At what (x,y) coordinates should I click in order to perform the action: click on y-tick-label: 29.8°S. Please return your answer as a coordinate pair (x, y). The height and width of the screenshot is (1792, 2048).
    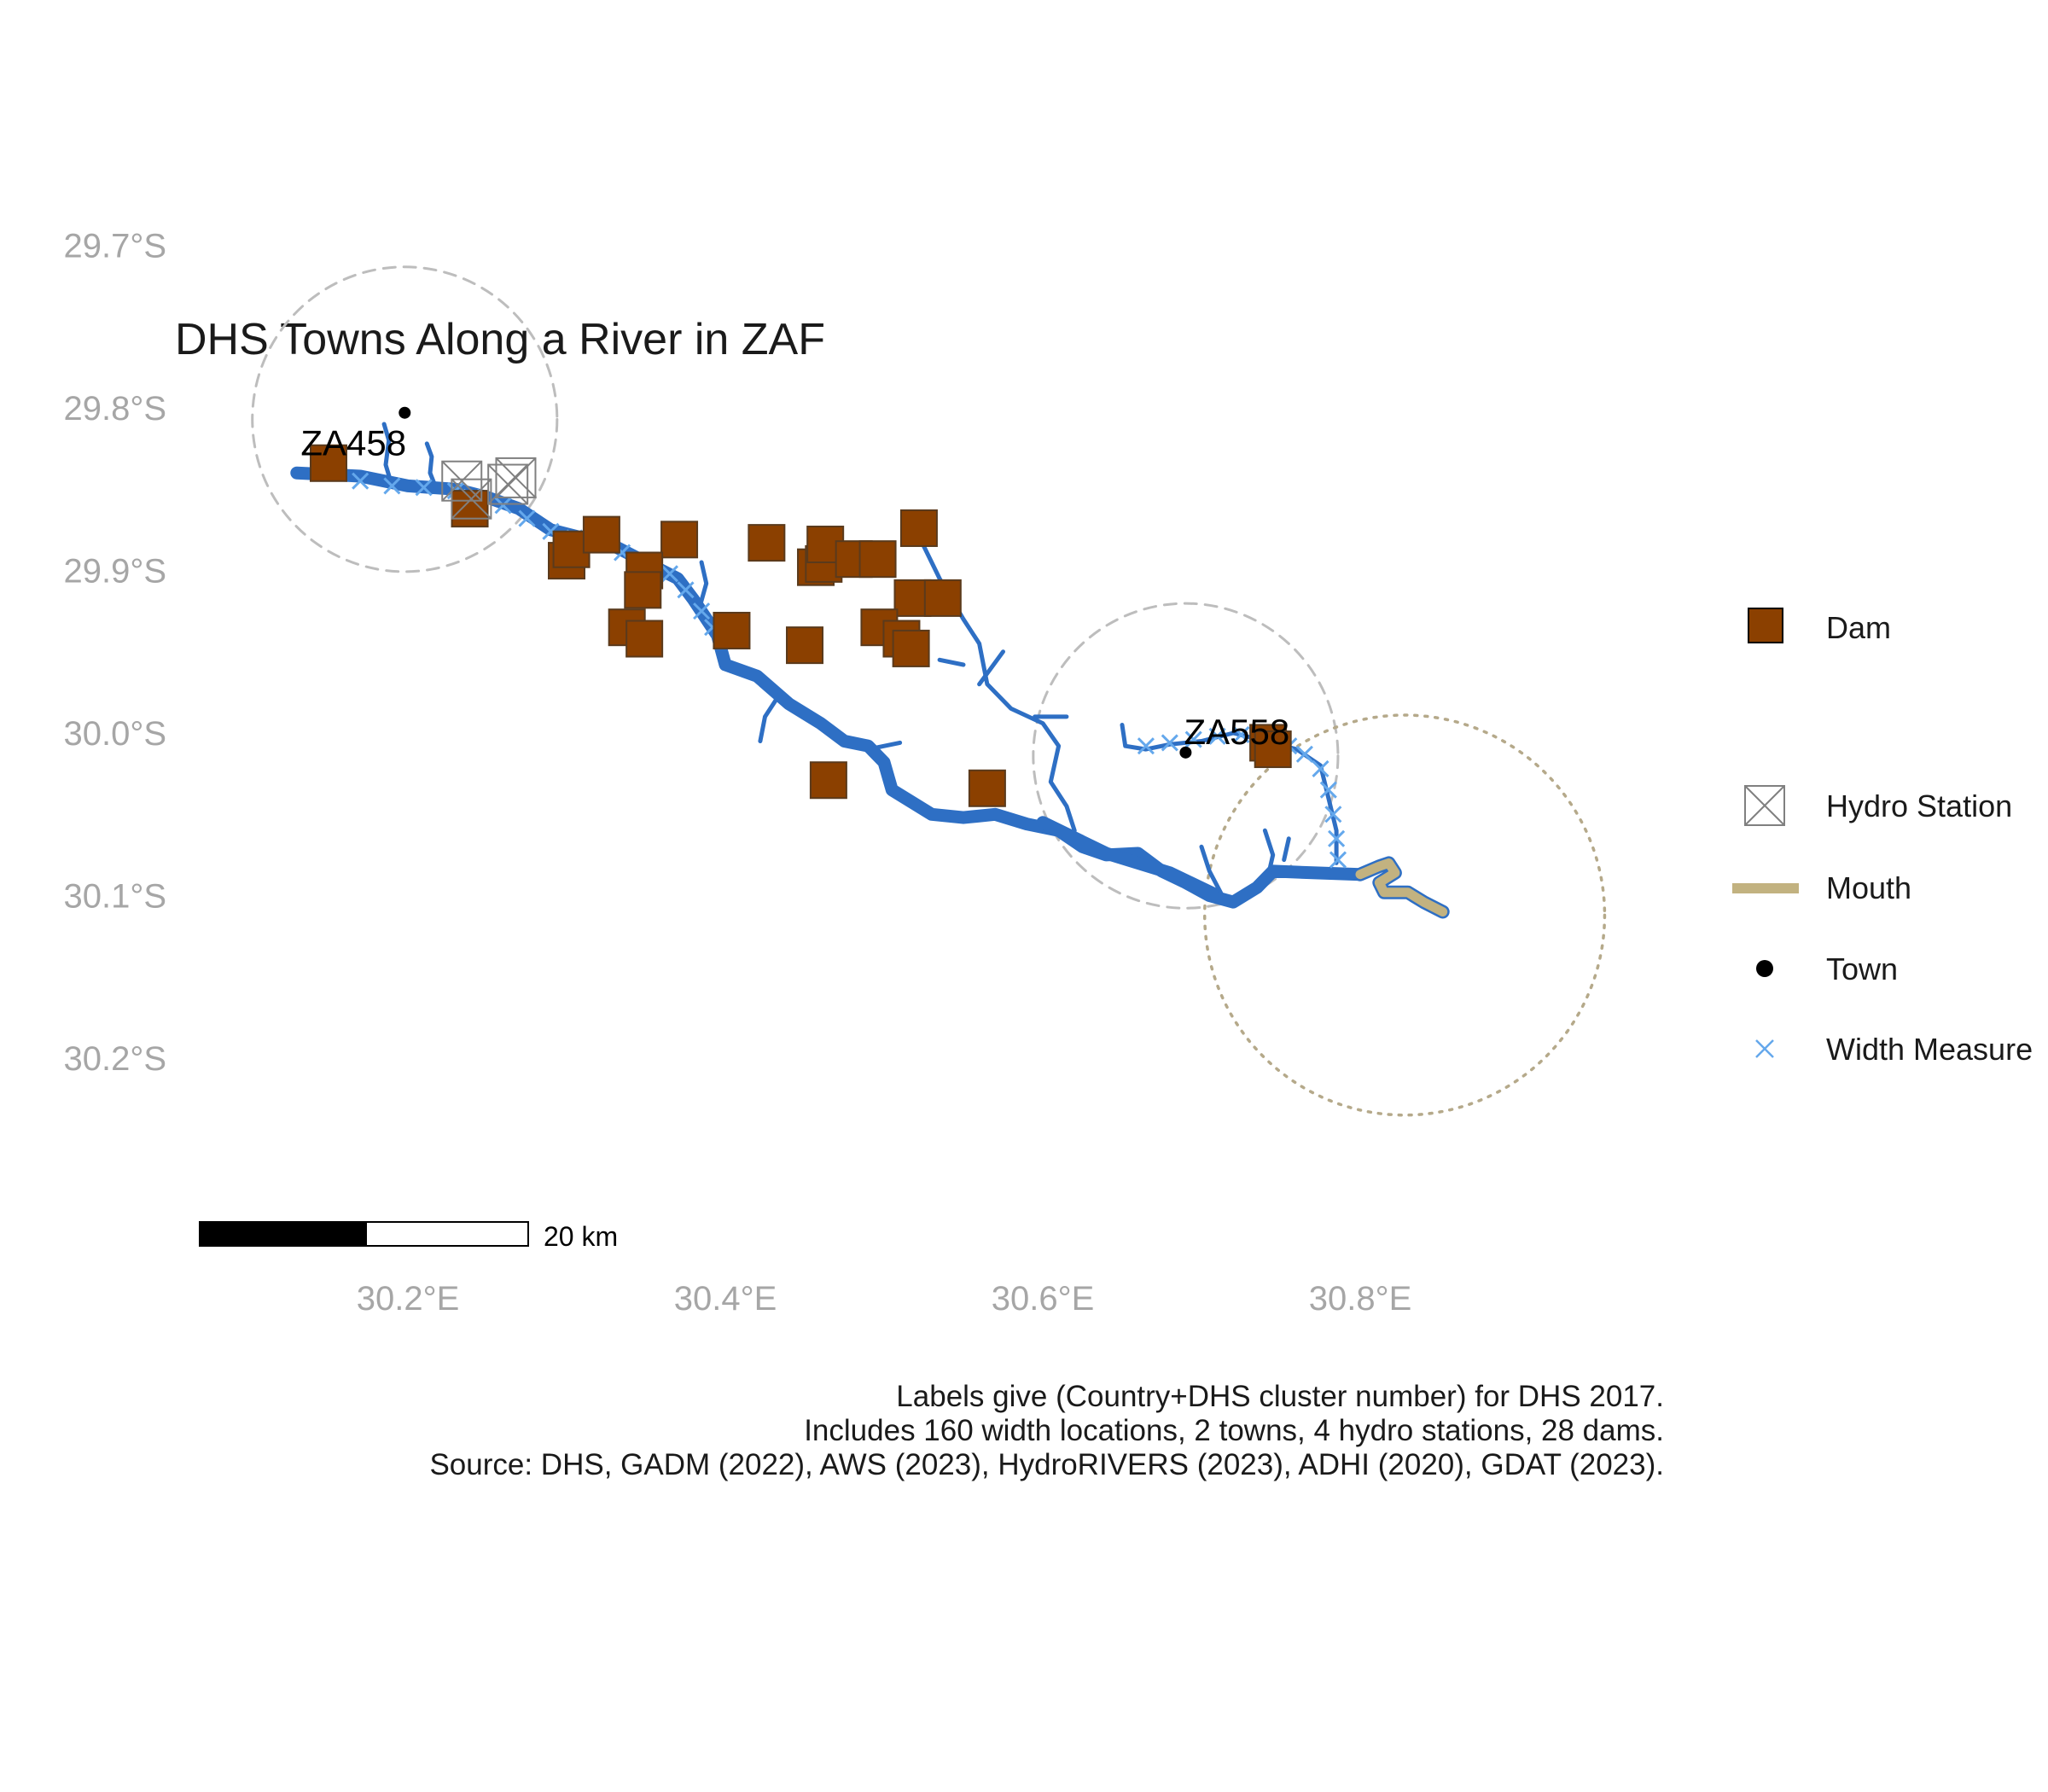
    Looking at the image, I should click on (115, 409).